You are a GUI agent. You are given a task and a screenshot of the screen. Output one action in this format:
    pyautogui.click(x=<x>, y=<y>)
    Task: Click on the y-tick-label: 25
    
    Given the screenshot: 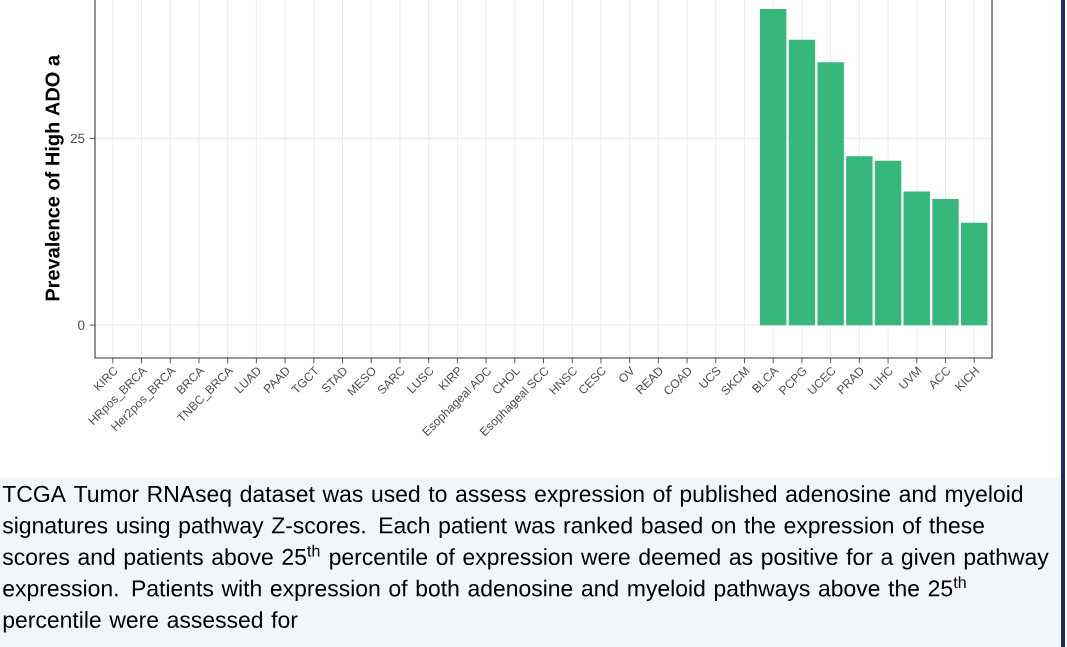 What is the action you would take?
    pyautogui.click(x=77, y=138)
    